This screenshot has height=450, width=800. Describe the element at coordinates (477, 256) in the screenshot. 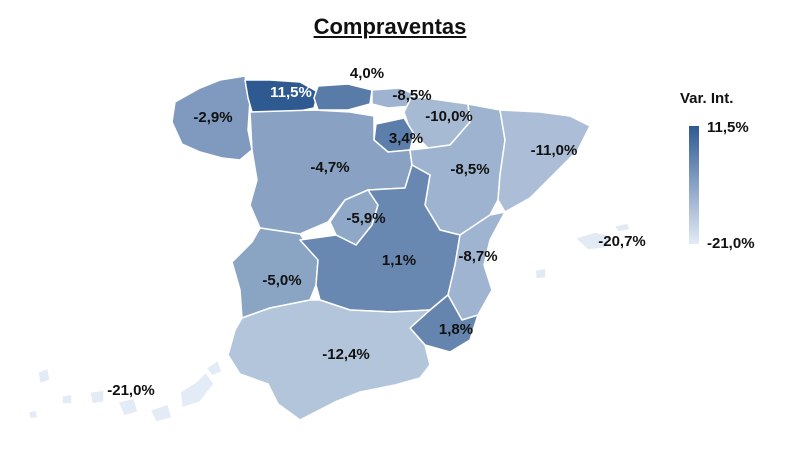

I see `label-comunidad-valenciana: -8,7%` at that location.